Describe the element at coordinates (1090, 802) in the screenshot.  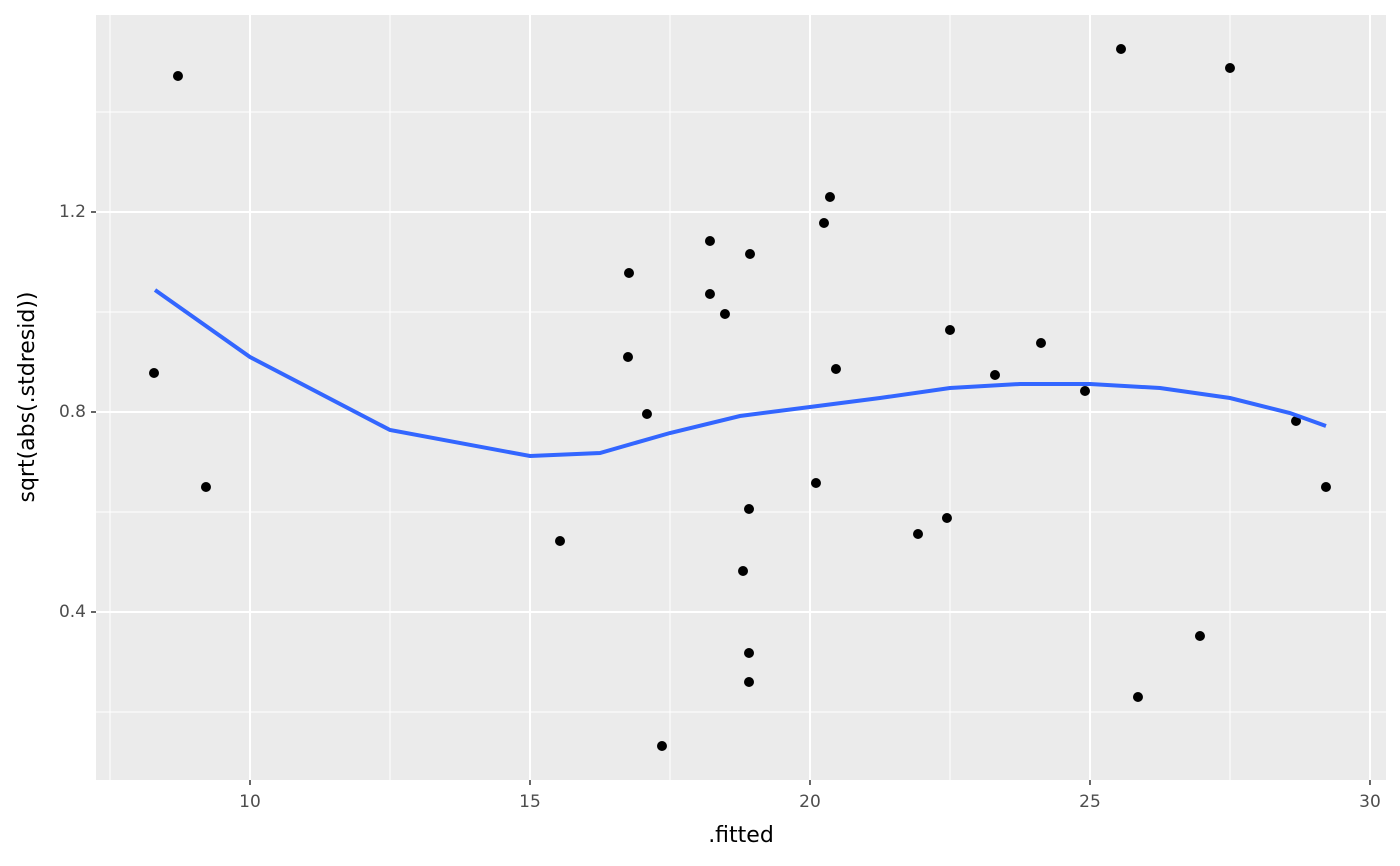
I see `x-tick-label: 25` at that location.